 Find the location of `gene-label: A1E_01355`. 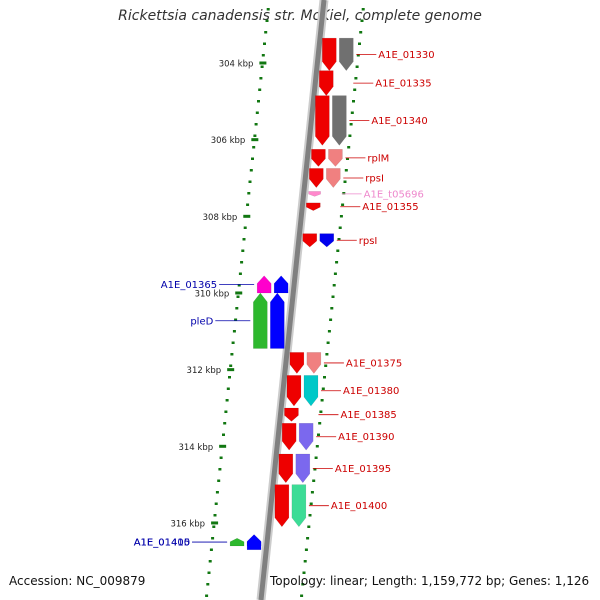

gene-label: A1E_01355 is located at coordinates (390, 207).